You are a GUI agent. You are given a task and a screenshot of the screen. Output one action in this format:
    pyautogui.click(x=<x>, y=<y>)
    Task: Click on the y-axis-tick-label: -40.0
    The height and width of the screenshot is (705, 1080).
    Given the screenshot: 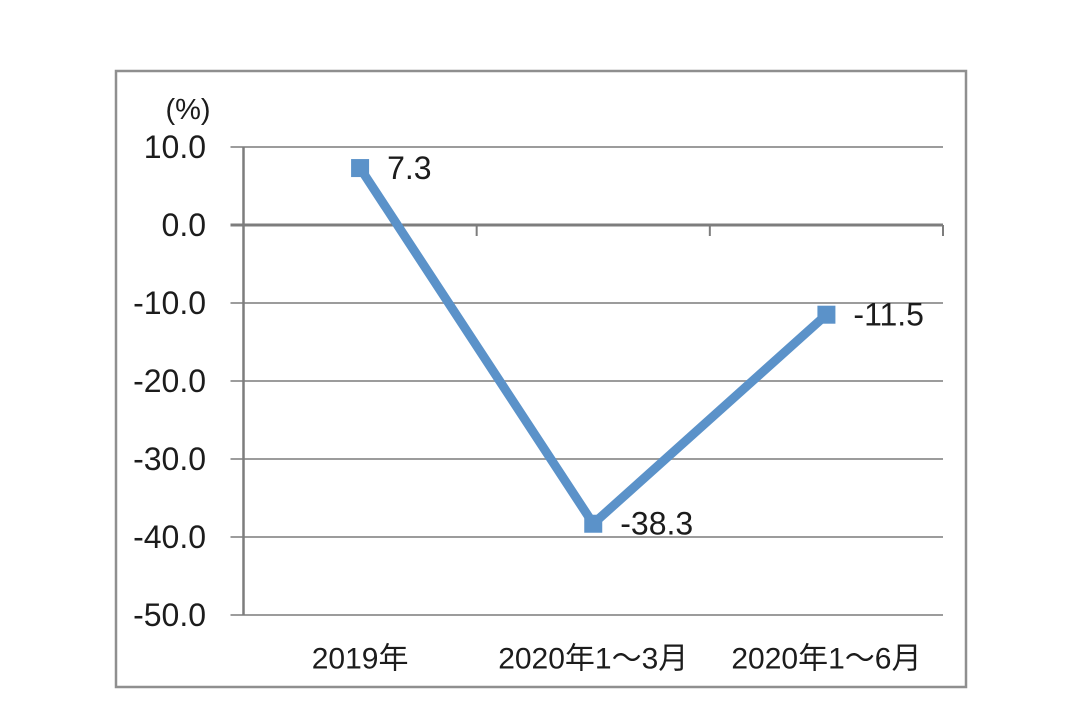 What is the action you would take?
    pyautogui.click(x=169, y=537)
    